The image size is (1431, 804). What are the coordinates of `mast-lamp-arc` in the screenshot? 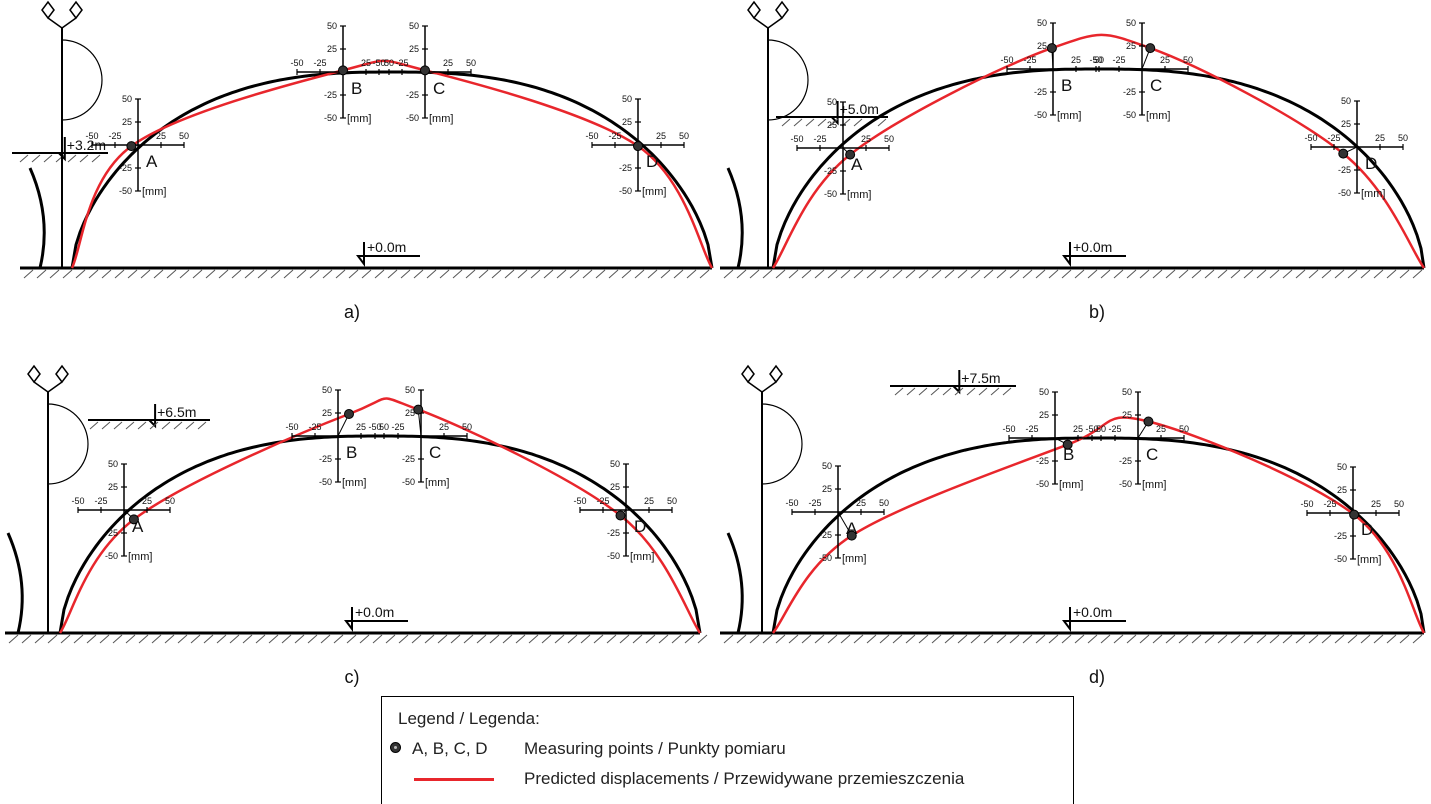 It's located at (782, 444).